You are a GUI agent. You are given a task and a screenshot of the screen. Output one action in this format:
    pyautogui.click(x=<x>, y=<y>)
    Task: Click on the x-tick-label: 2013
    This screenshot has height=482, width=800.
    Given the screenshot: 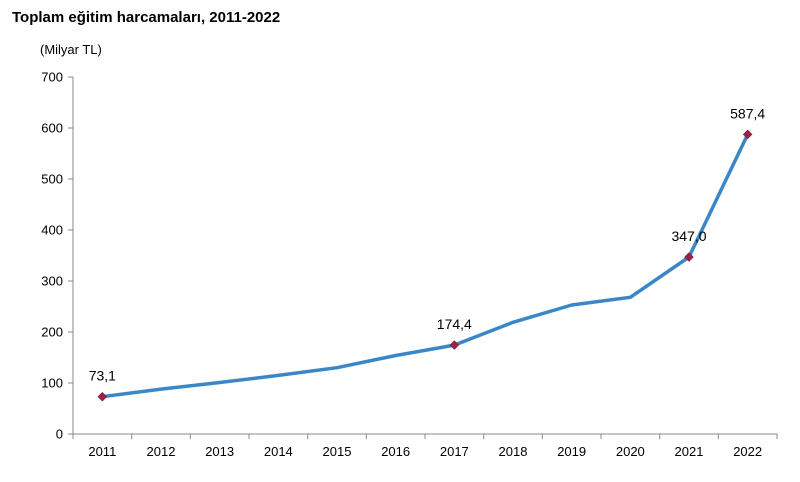 What is the action you would take?
    pyautogui.click(x=219, y=451)
    